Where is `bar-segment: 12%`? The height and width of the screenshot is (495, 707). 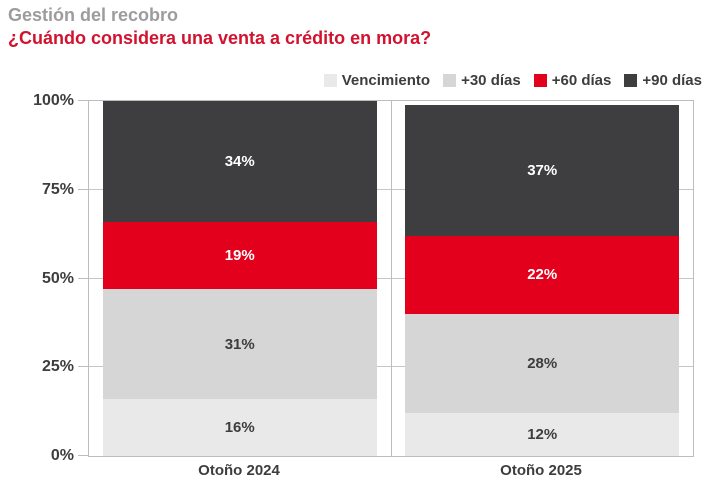
bar-segment: 12% is located at coordinates (542, 434).